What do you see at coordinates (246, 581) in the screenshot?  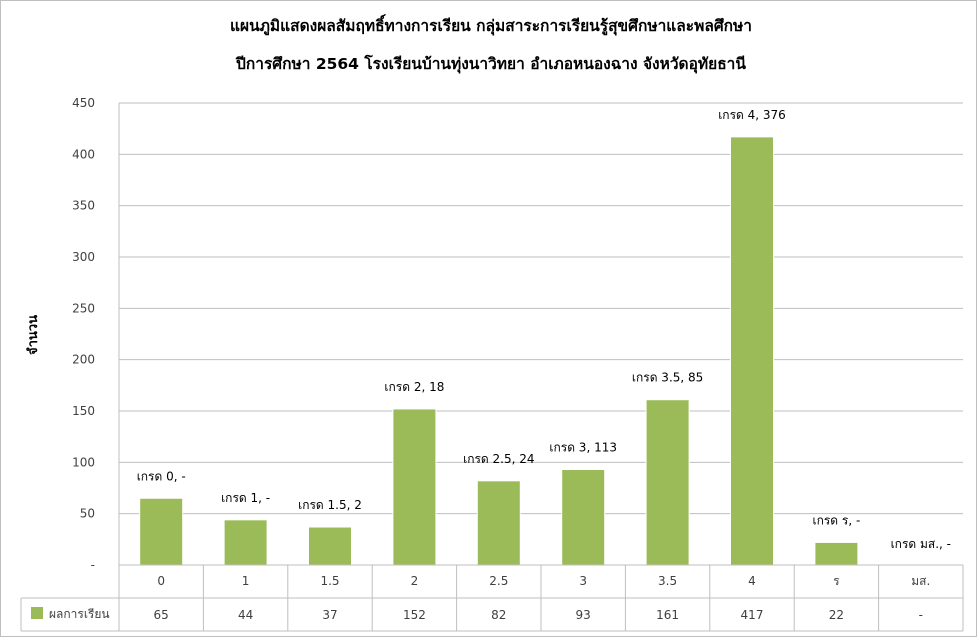 I see `category-label: 1` at bounding box center [246, 581].